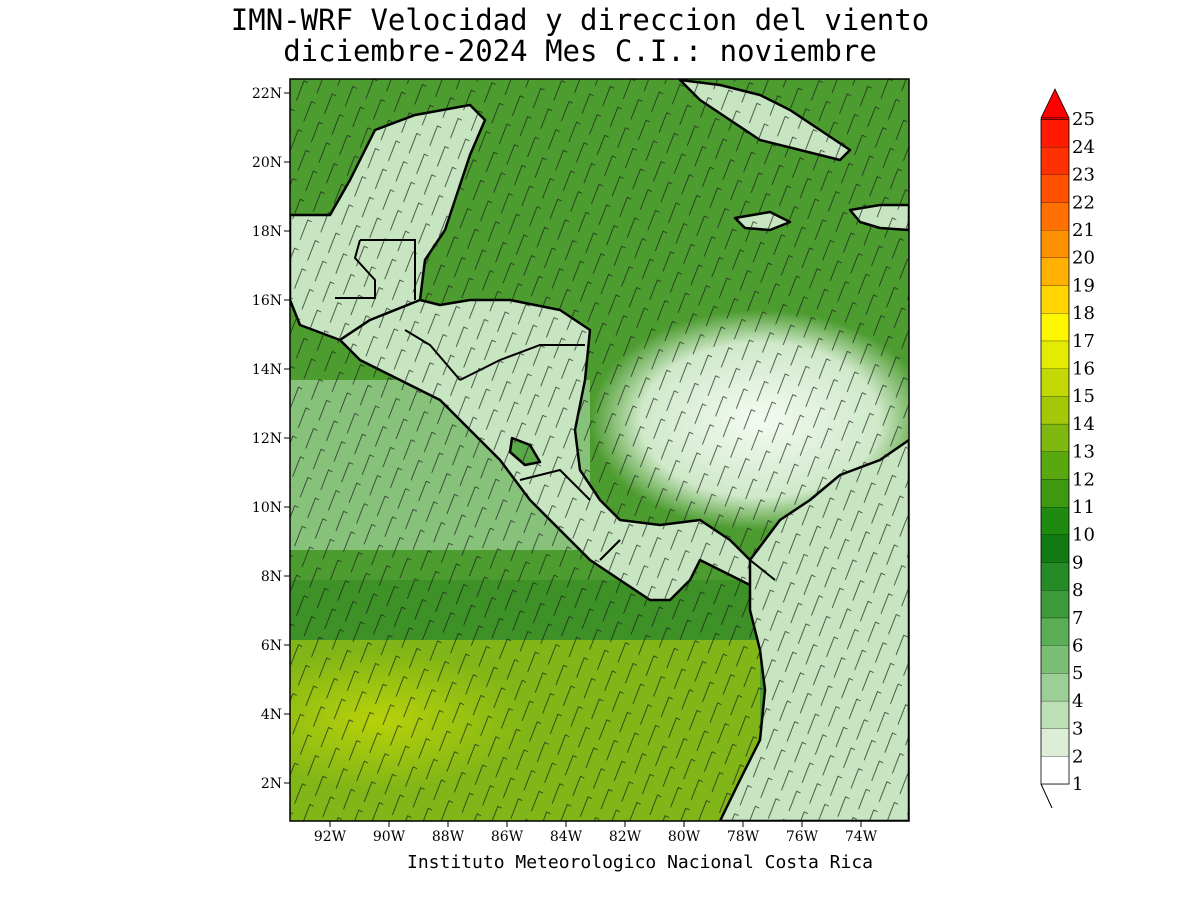  What do you see at coordinates (1083, 147) in the screenshot?
I see `colorbar-label: 24` at bounding box center [1083, 147].